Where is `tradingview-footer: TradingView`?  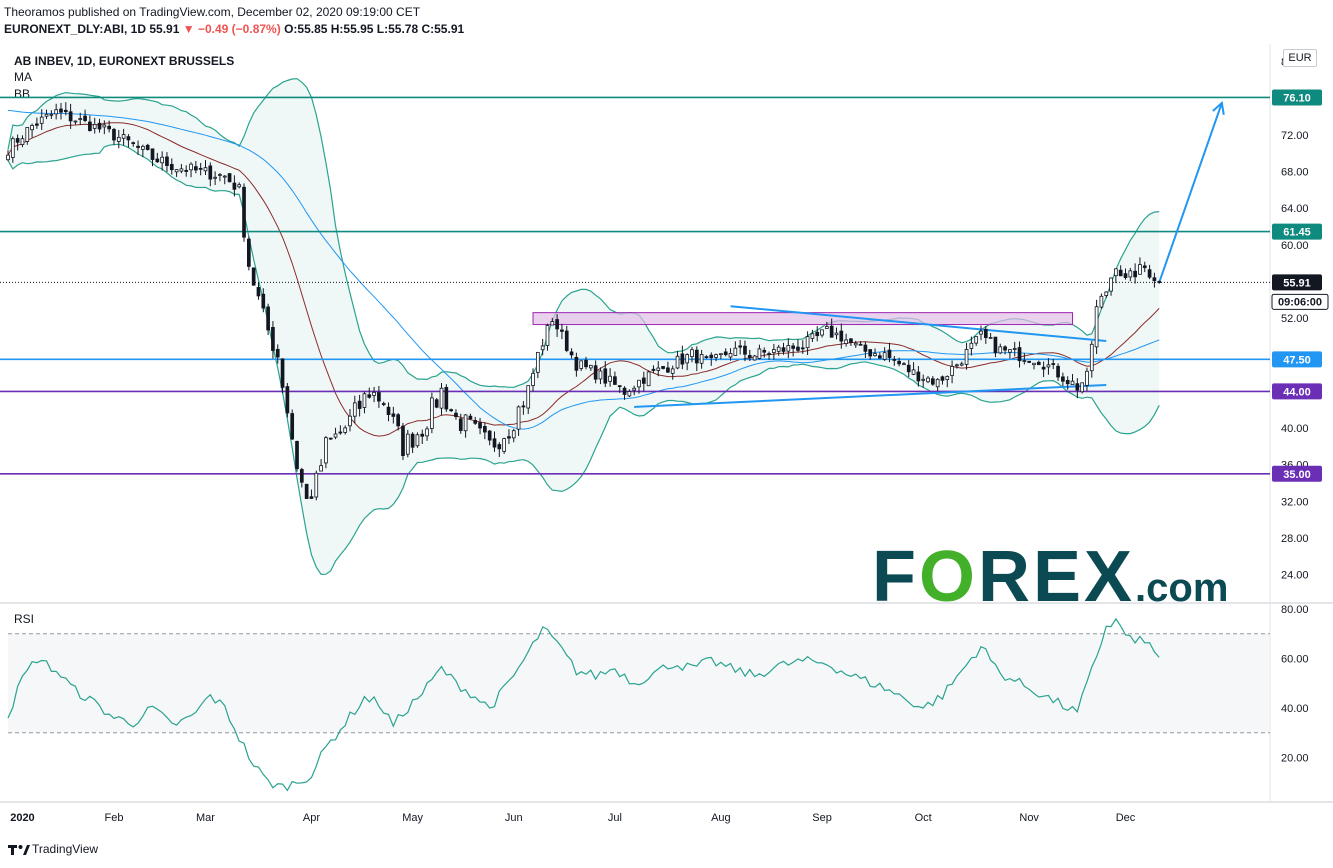 tradingview-footer: TradingView is located at coordinates (53, 849).